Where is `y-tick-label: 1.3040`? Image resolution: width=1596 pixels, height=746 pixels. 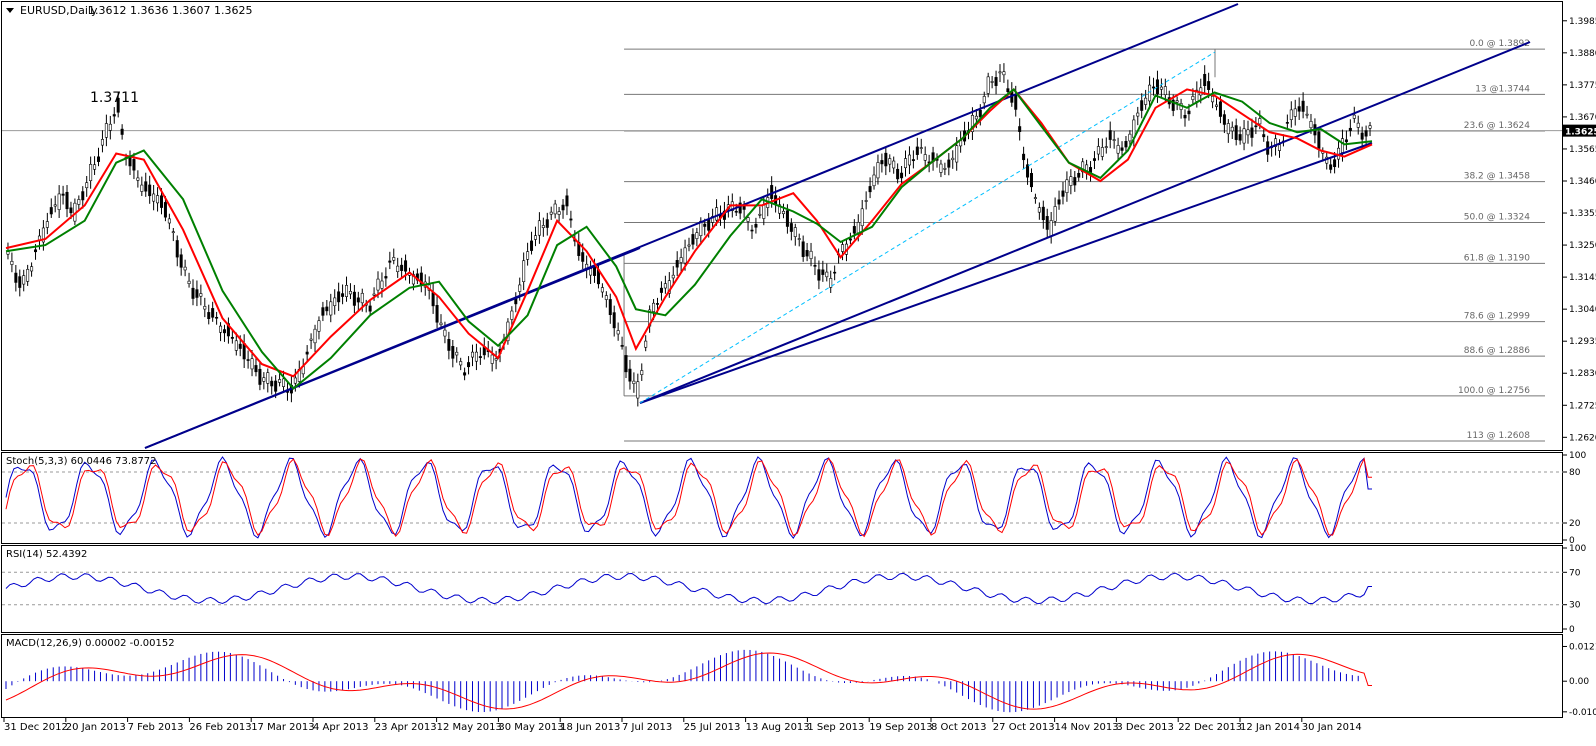 y-tick-label: 1.3040 is located at coordinates (1582, 310).